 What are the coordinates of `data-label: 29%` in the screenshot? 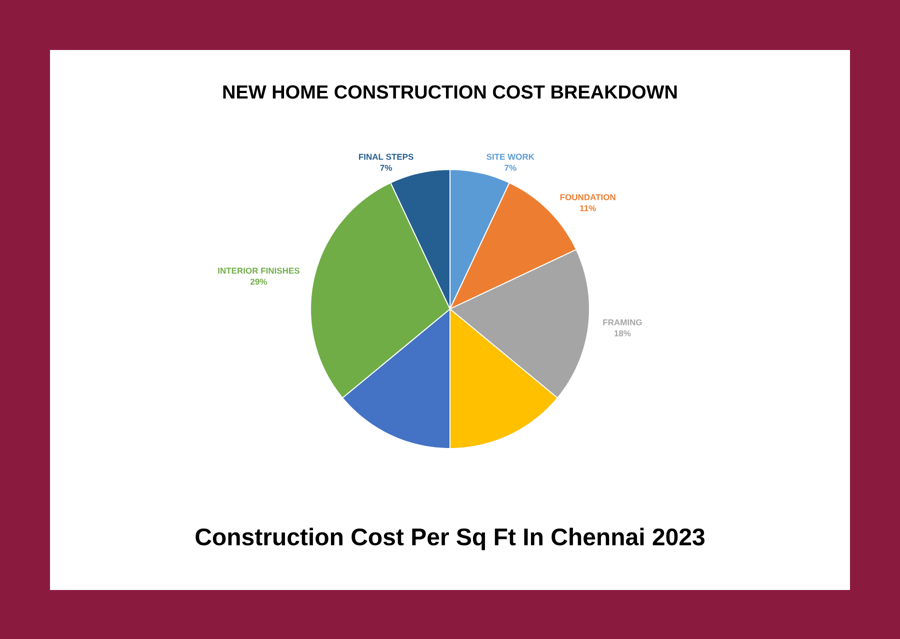 It's located at (258, 281).